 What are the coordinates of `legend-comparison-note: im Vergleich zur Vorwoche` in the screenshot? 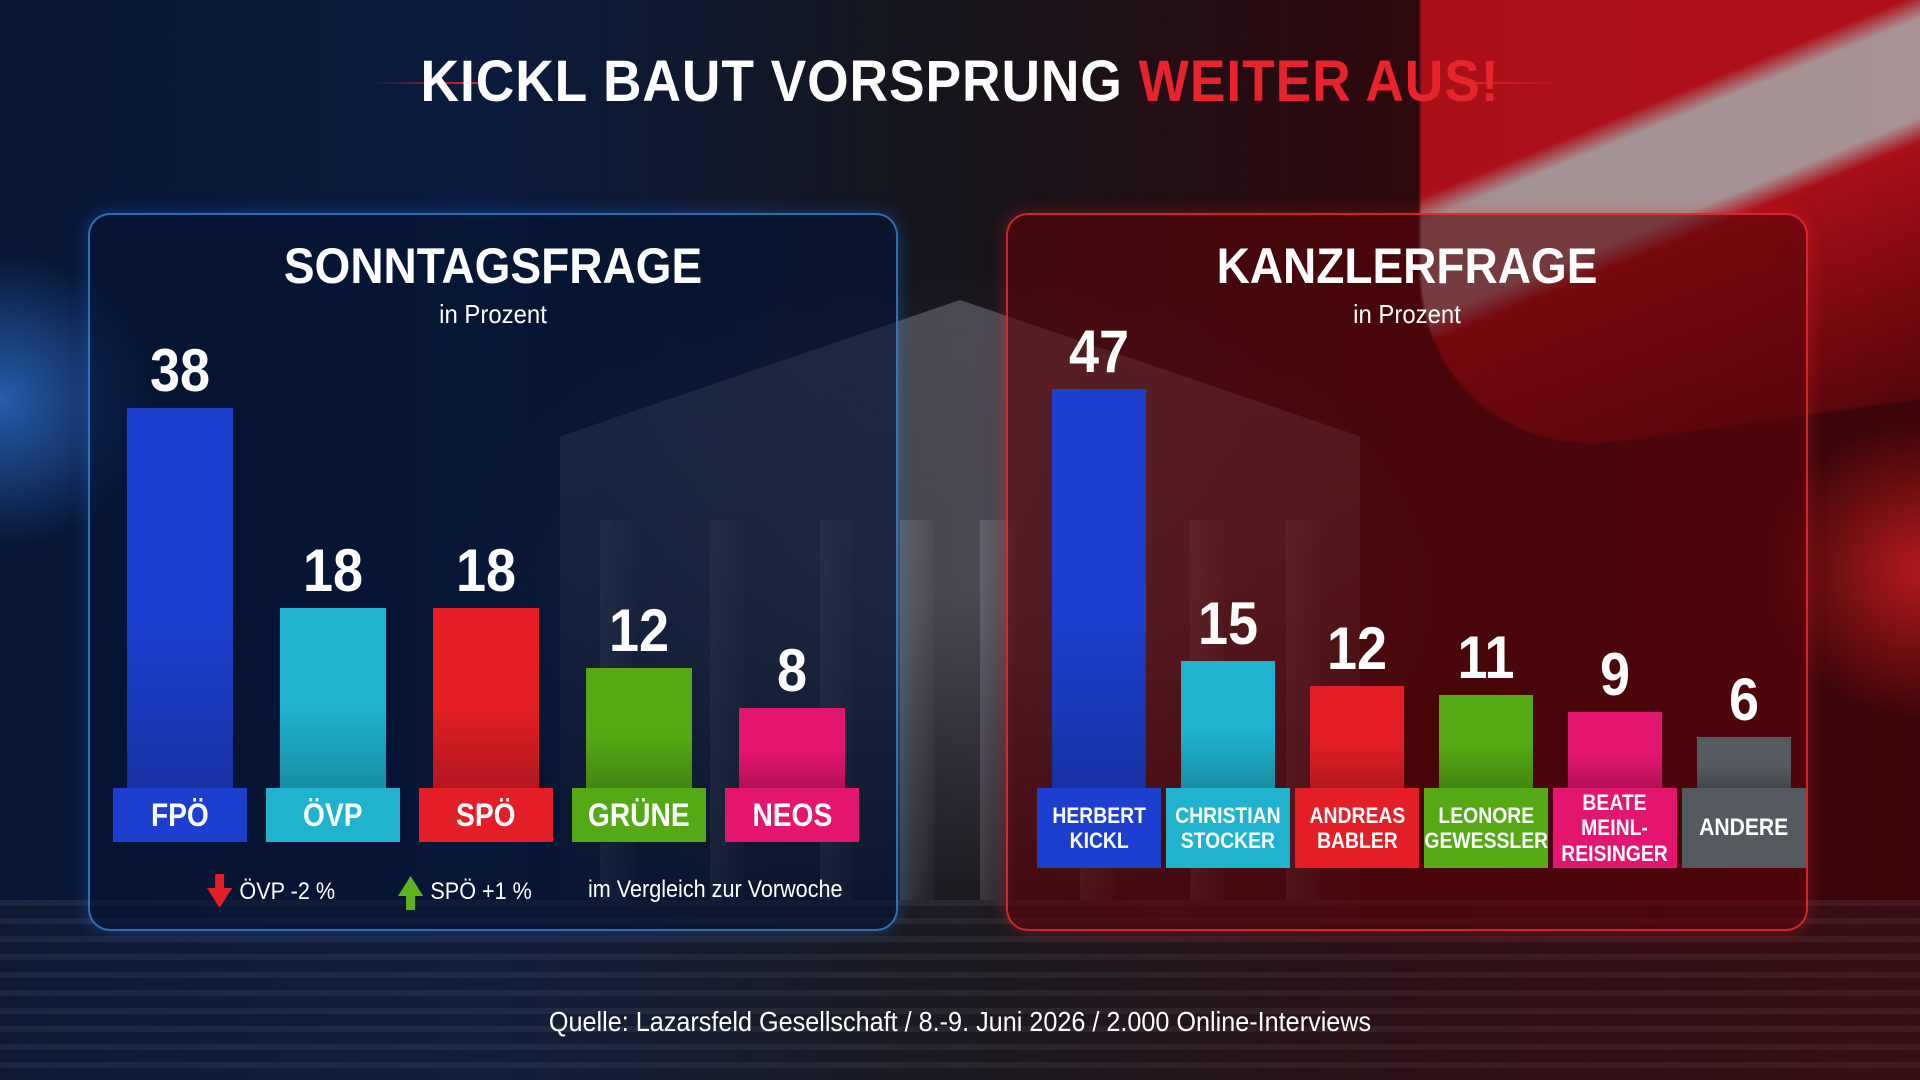 It's located at (715, 890).